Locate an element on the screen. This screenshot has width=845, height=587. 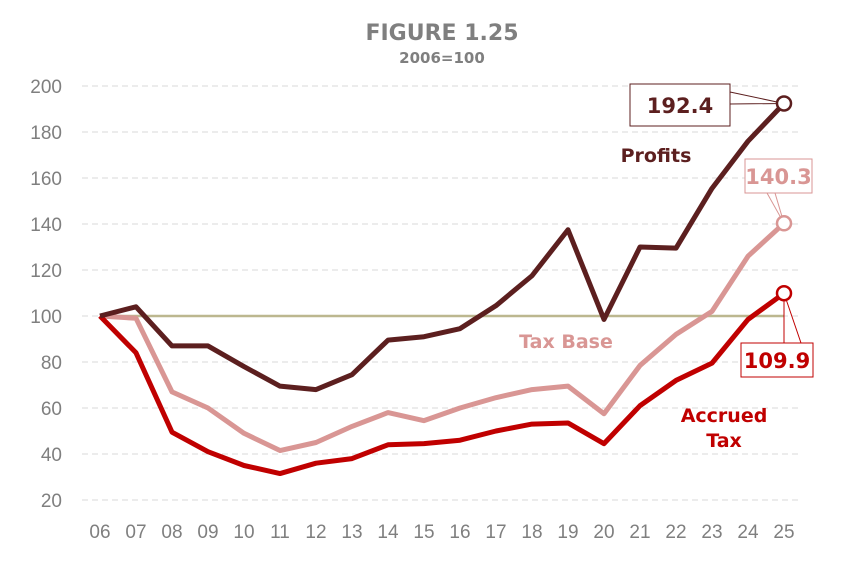
series-label-profits: Profits is located at coordinates (656, 156).